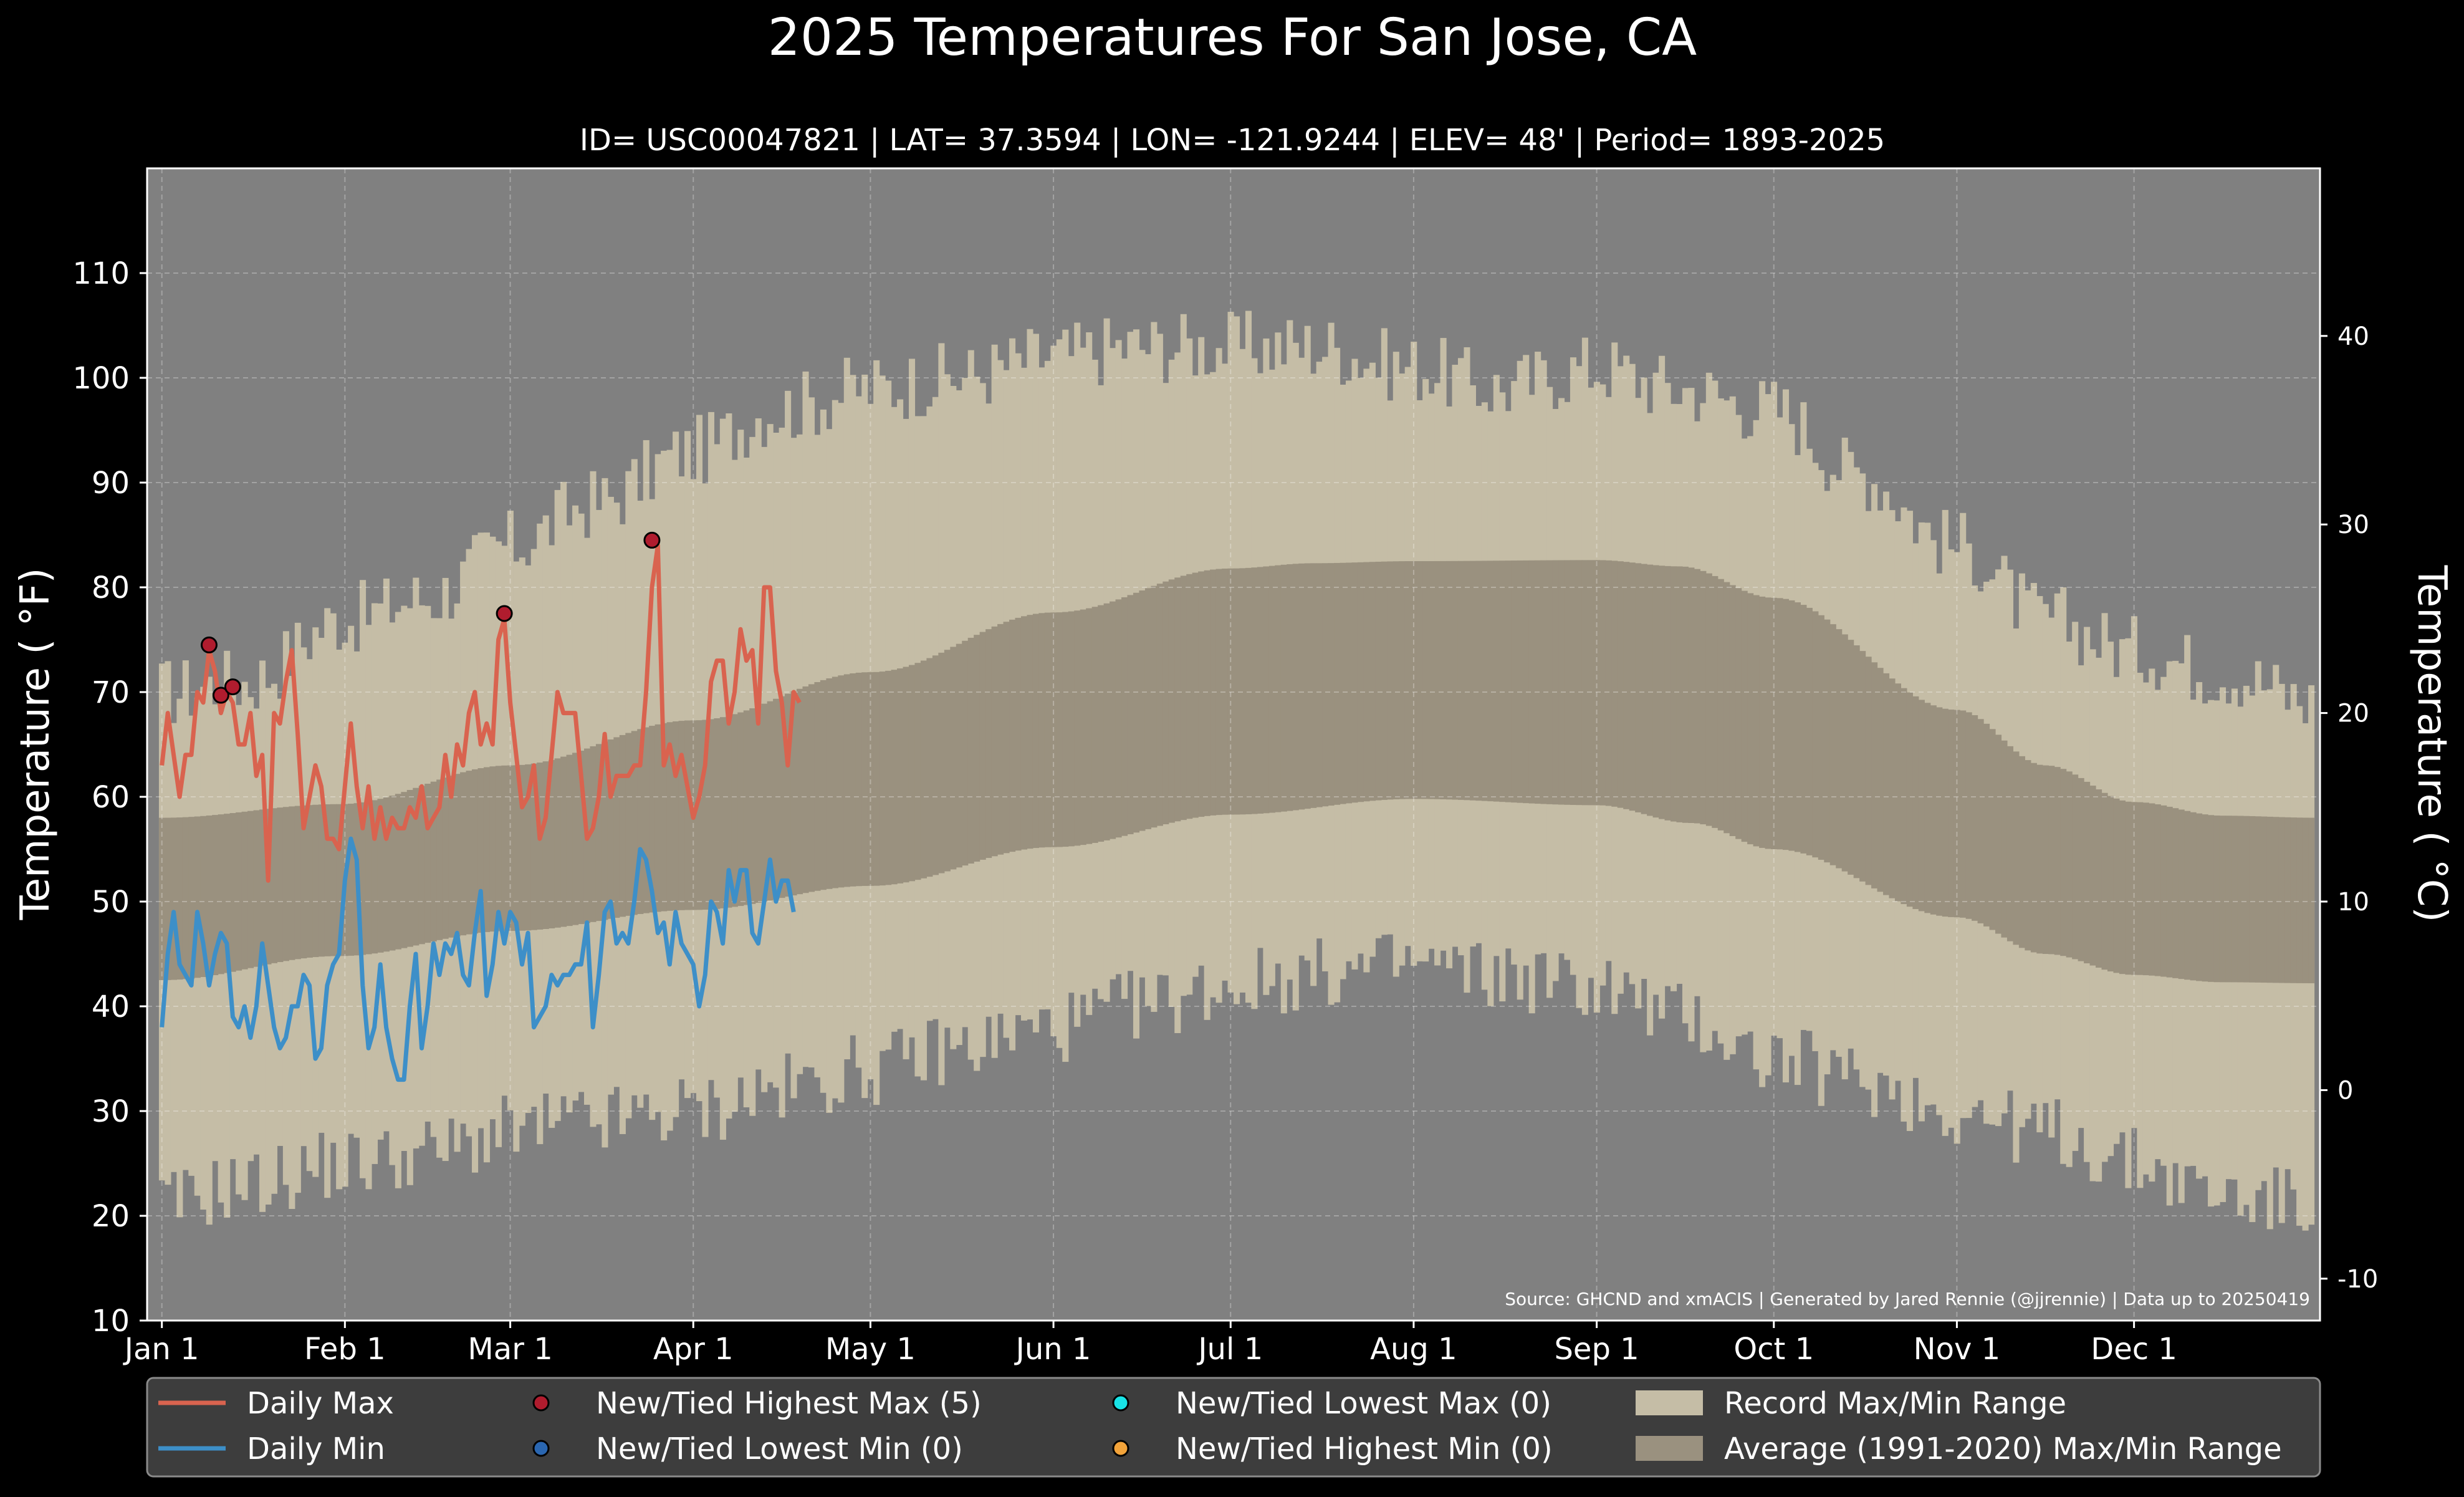 This screenshot has width=2464, height=1497. I want to click on legend-label: Daily Max, so click(320, 1403).